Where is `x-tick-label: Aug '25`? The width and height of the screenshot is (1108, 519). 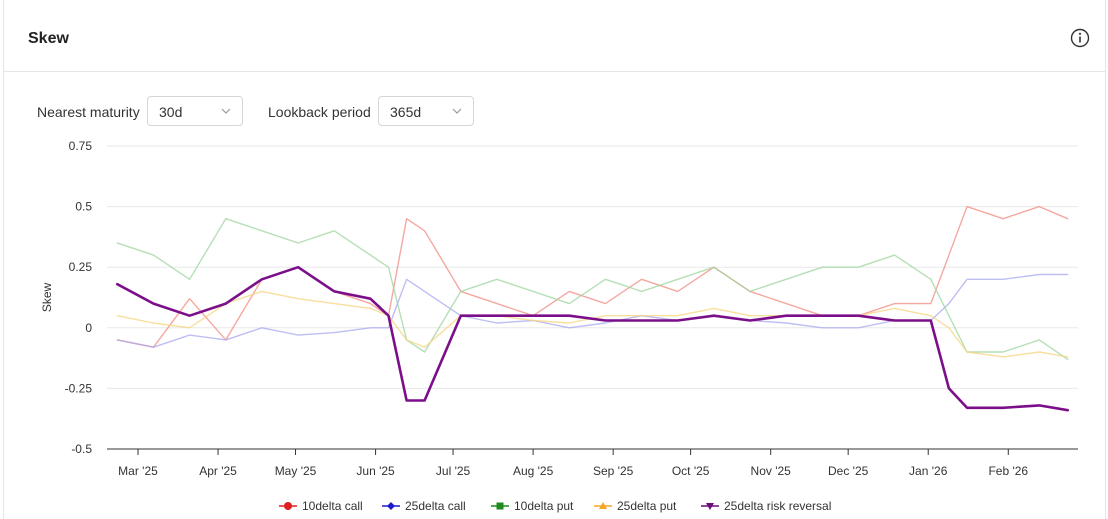
x-tick-label: Aug '25 is located at coordinates (533, 471).